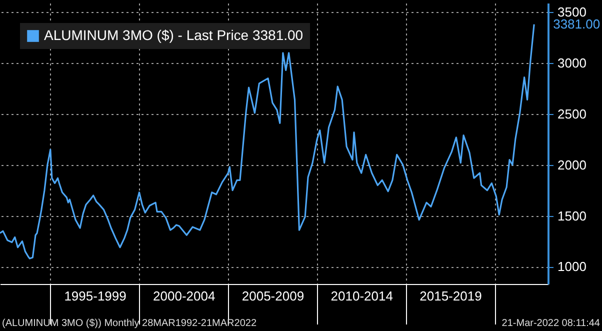 Image resolution: width=602 pixels, height=331 pixels. What do you see at coordinates (129, 323) in the screenshot?
I see `text: (ALUMINUM 3MO ($)) Monthly 28MAR1992-21MAR2022` at bounding box center [129, 323].